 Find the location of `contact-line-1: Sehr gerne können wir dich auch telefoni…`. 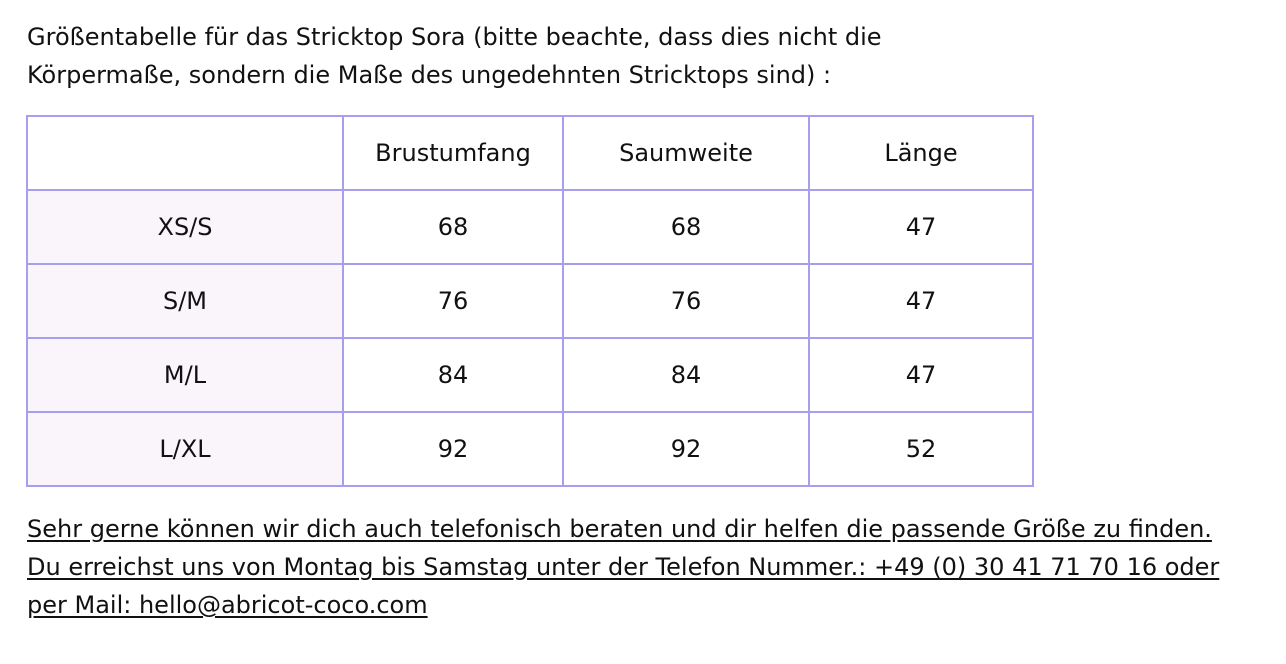

contact-line-1: Sehr gerne können wir dich auch telefoni… is located at coordinates (619, 529).